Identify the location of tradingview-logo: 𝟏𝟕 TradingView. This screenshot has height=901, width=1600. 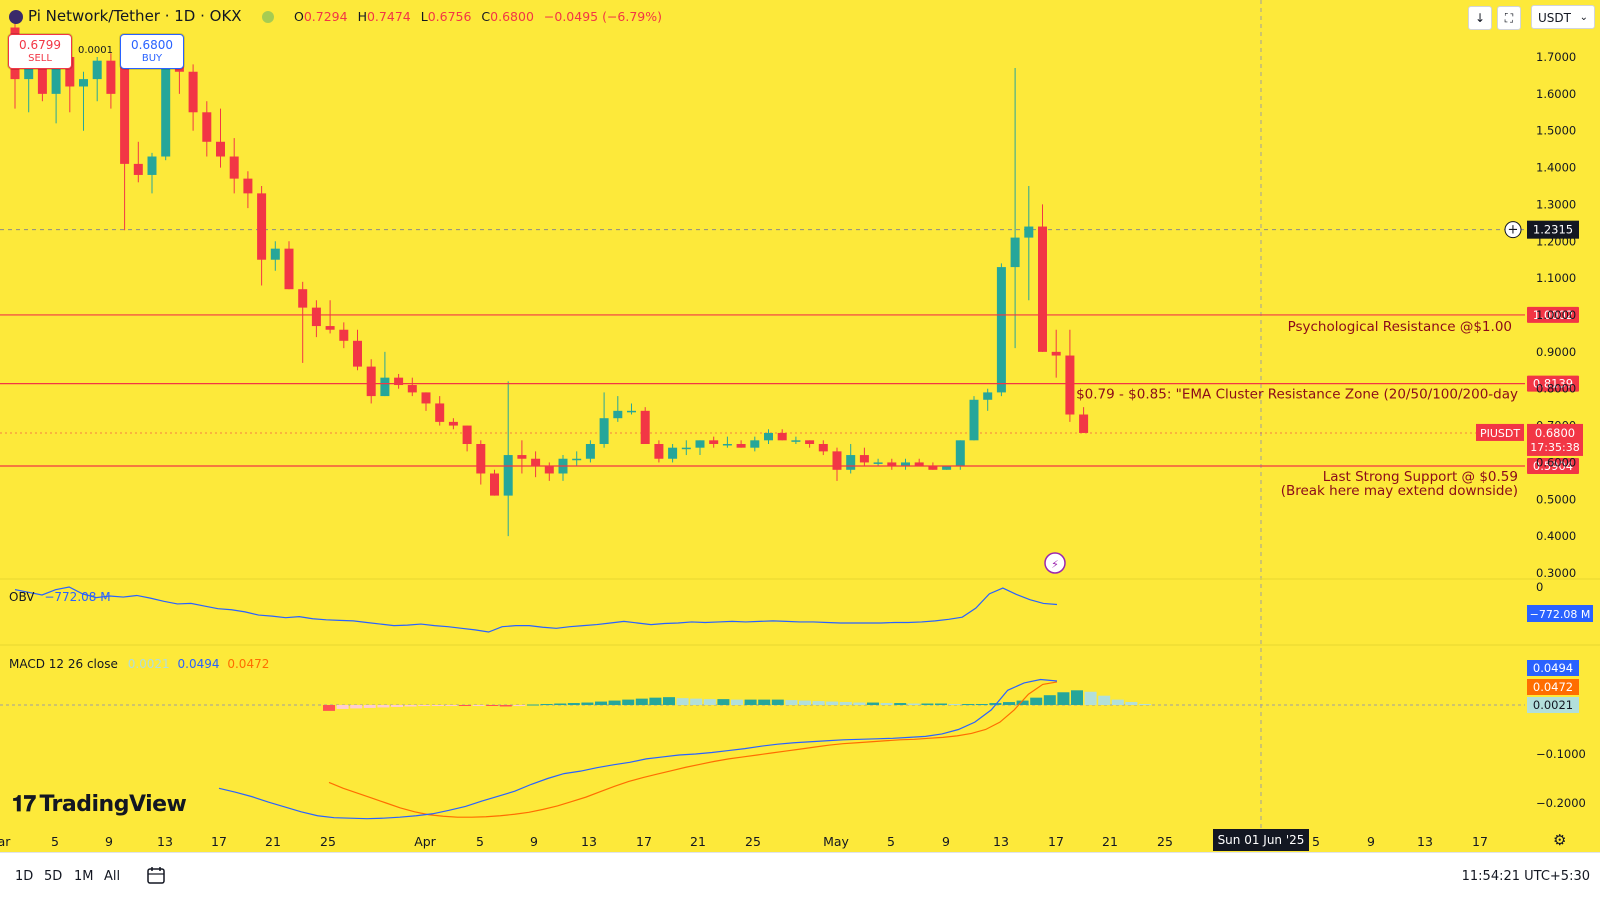
(99, 804).